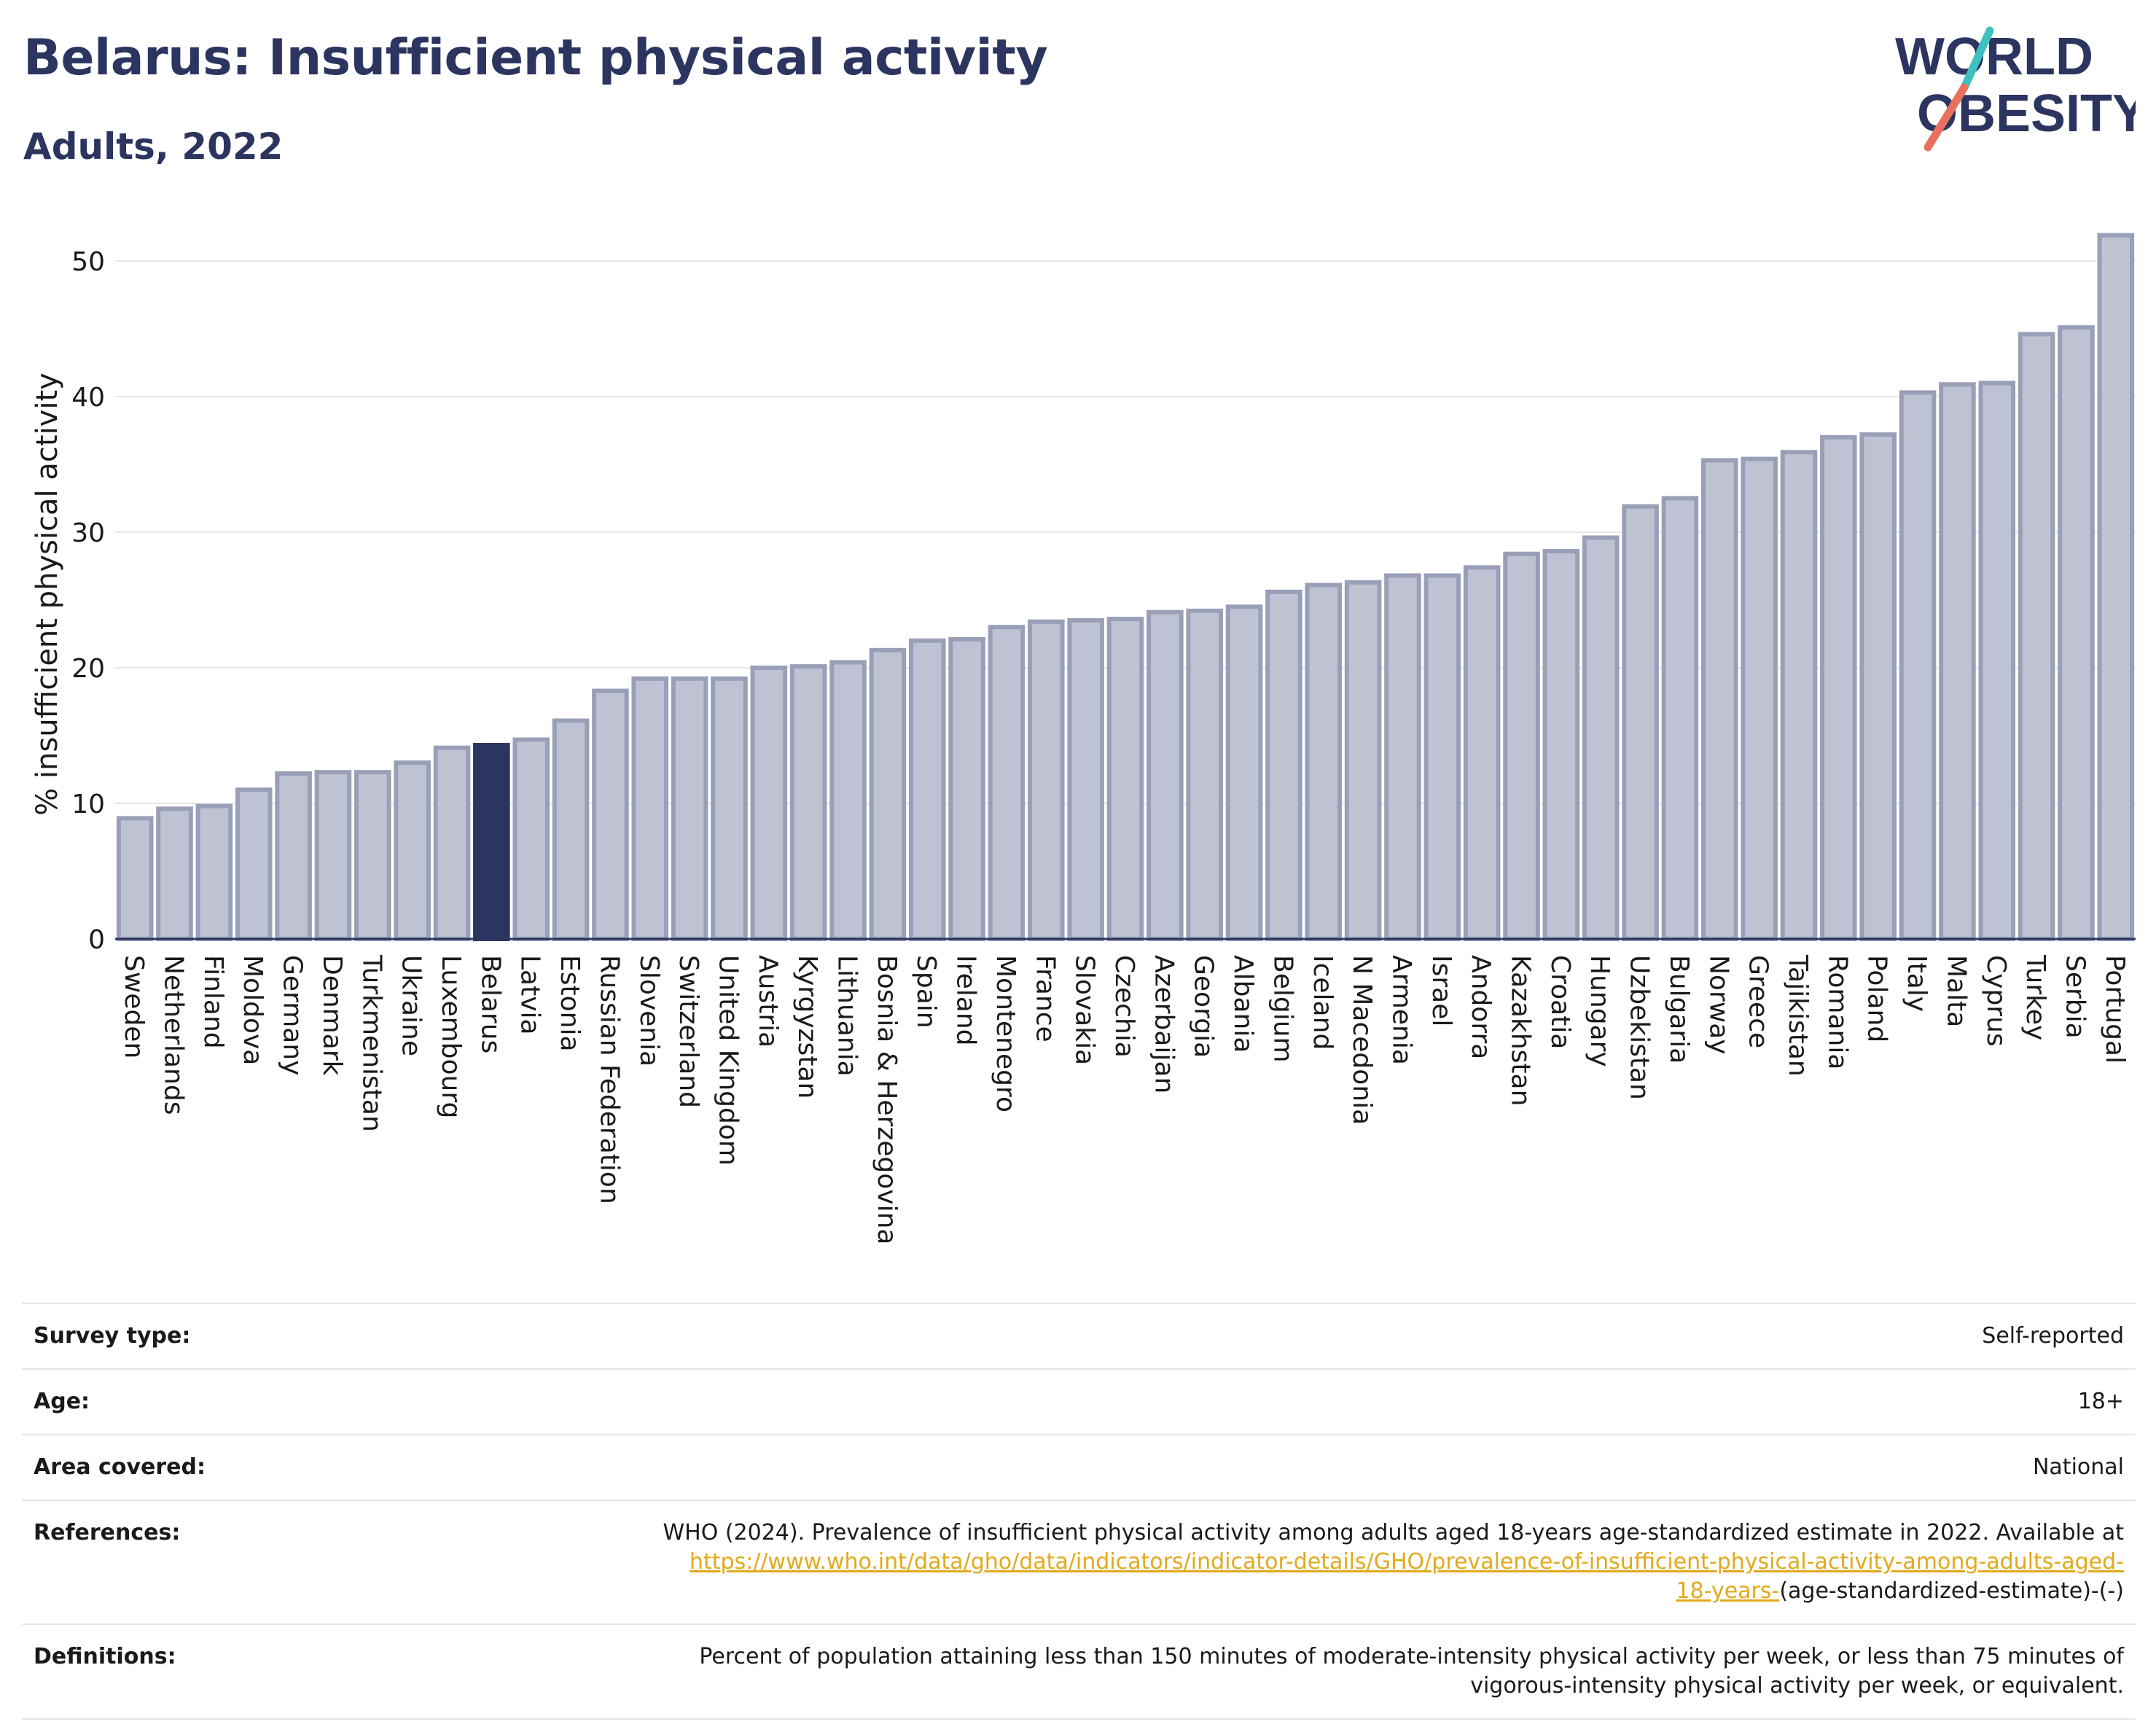 The width and height of the screenshot is (2156, 1735). Describe the element at coordinates (688, 1031) in the screenshot. I see `x-tick-label: Switzerland` at that location.